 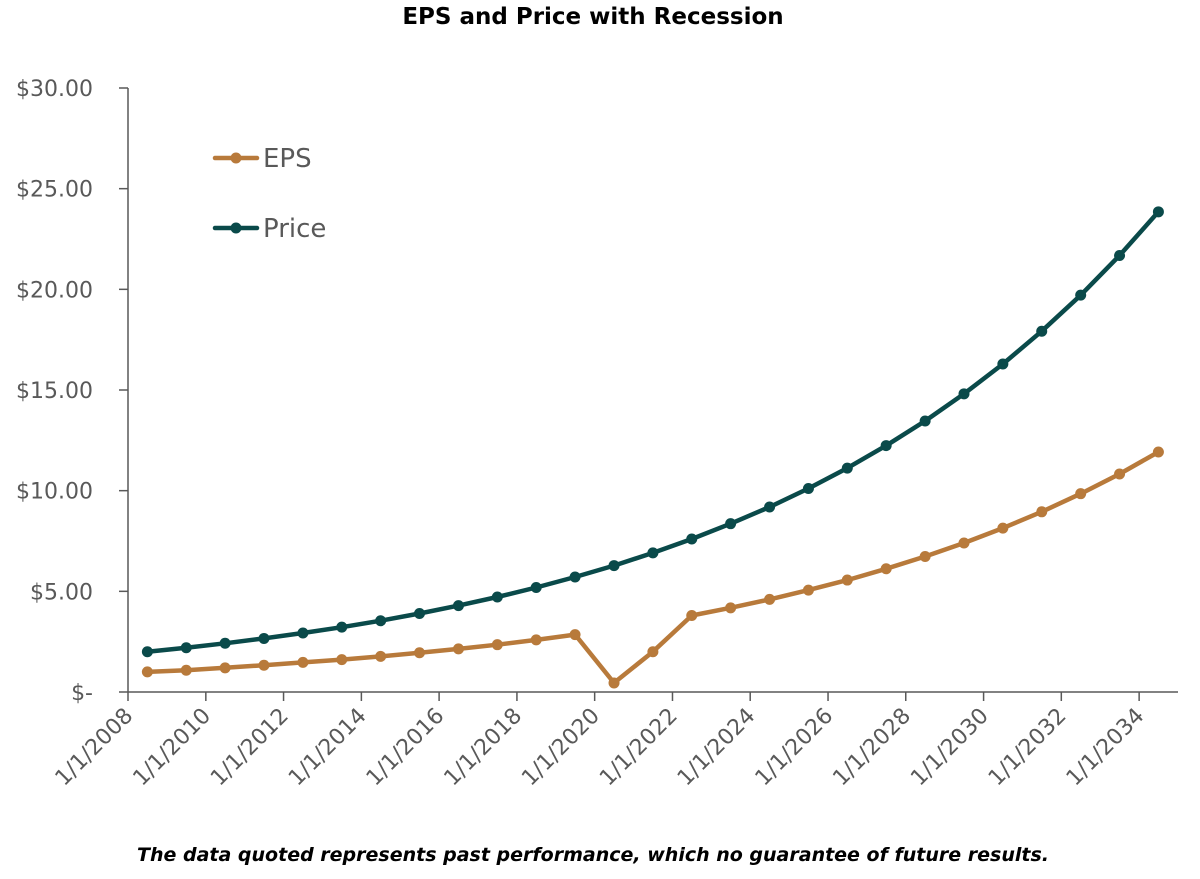 What do you see at coordinates (717, 748) in the screenshot?
I see `x-tick-label: 1/1/2024` at bounding box center [717, 748].